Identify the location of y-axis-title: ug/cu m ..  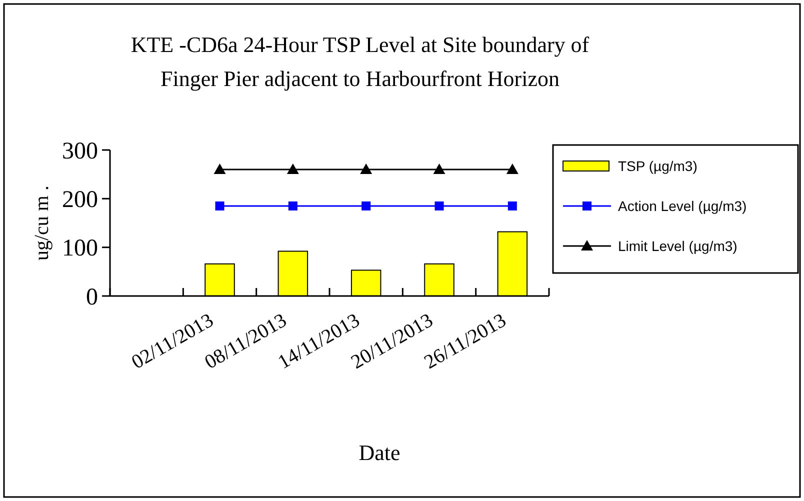
(42, 223).